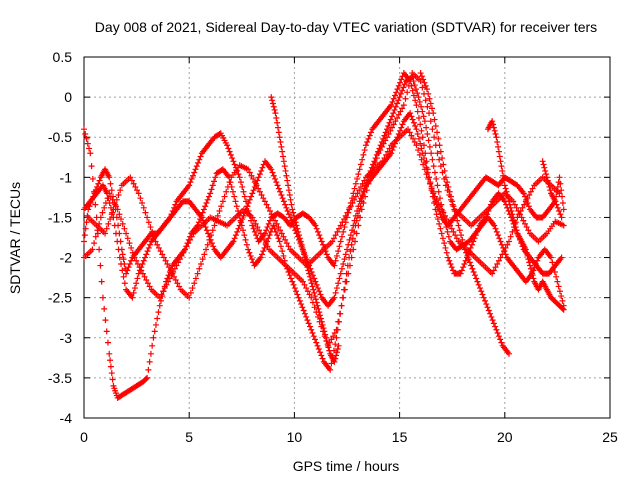  Describe the element at coordinates (295, 437) in the screenshot. I see `x-tick-label: 10` at that location.